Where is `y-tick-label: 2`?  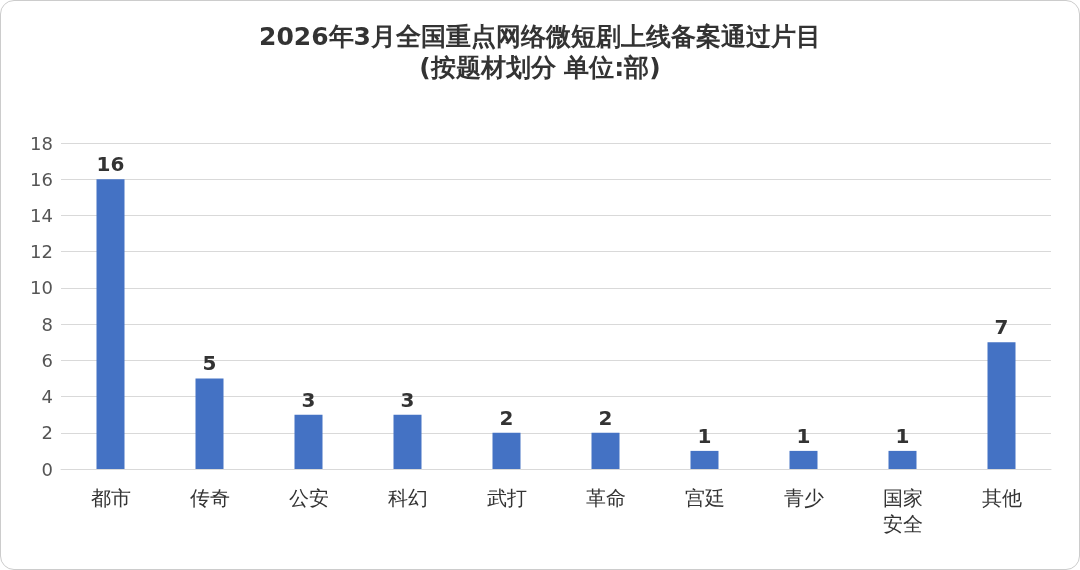
y-tick-label: 2 is located at coordinates (47, 433).